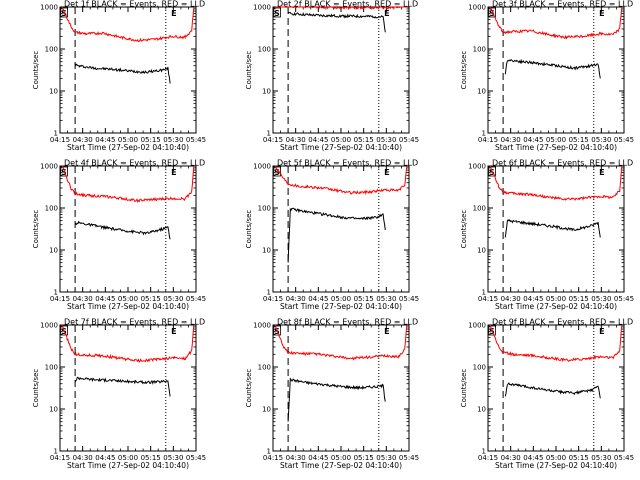 This screenshot has width=640, height=480. Describe the element at coordinates (562, 4) in the screenshot. I see `panel-title: Det 3f BLACK = Events, RED = LLD` at that location.